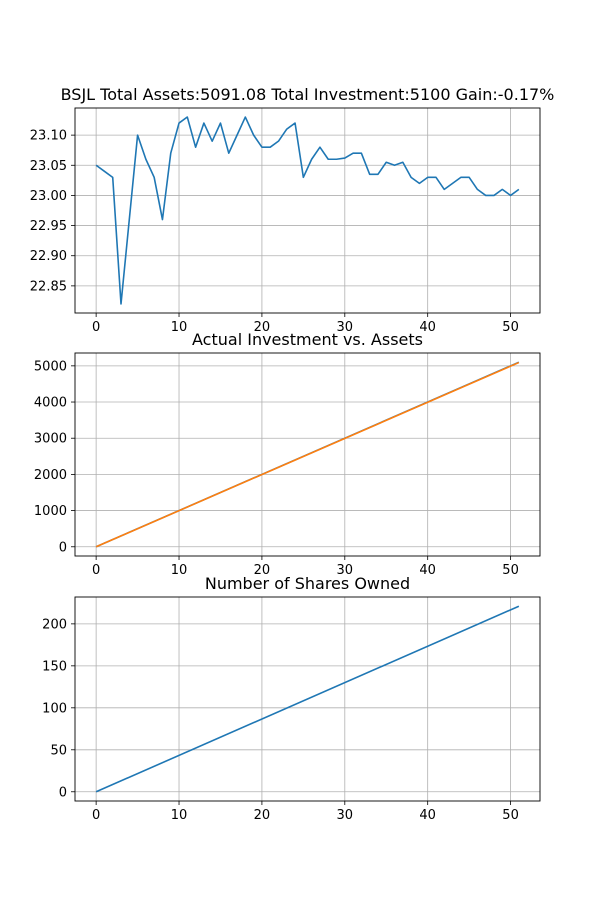  Describe the element at coordinates (48, 226) in the screenshot. I see `y-tick-label: 22.95` at that location.